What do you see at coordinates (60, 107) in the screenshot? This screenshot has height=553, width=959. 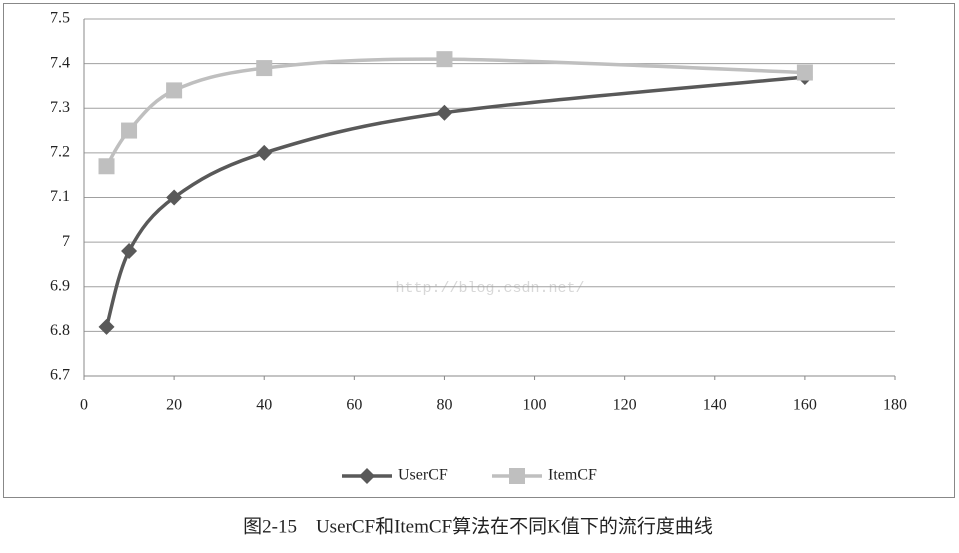 I see `y-tick-label: 7.3` at bounding box center [60, 107].